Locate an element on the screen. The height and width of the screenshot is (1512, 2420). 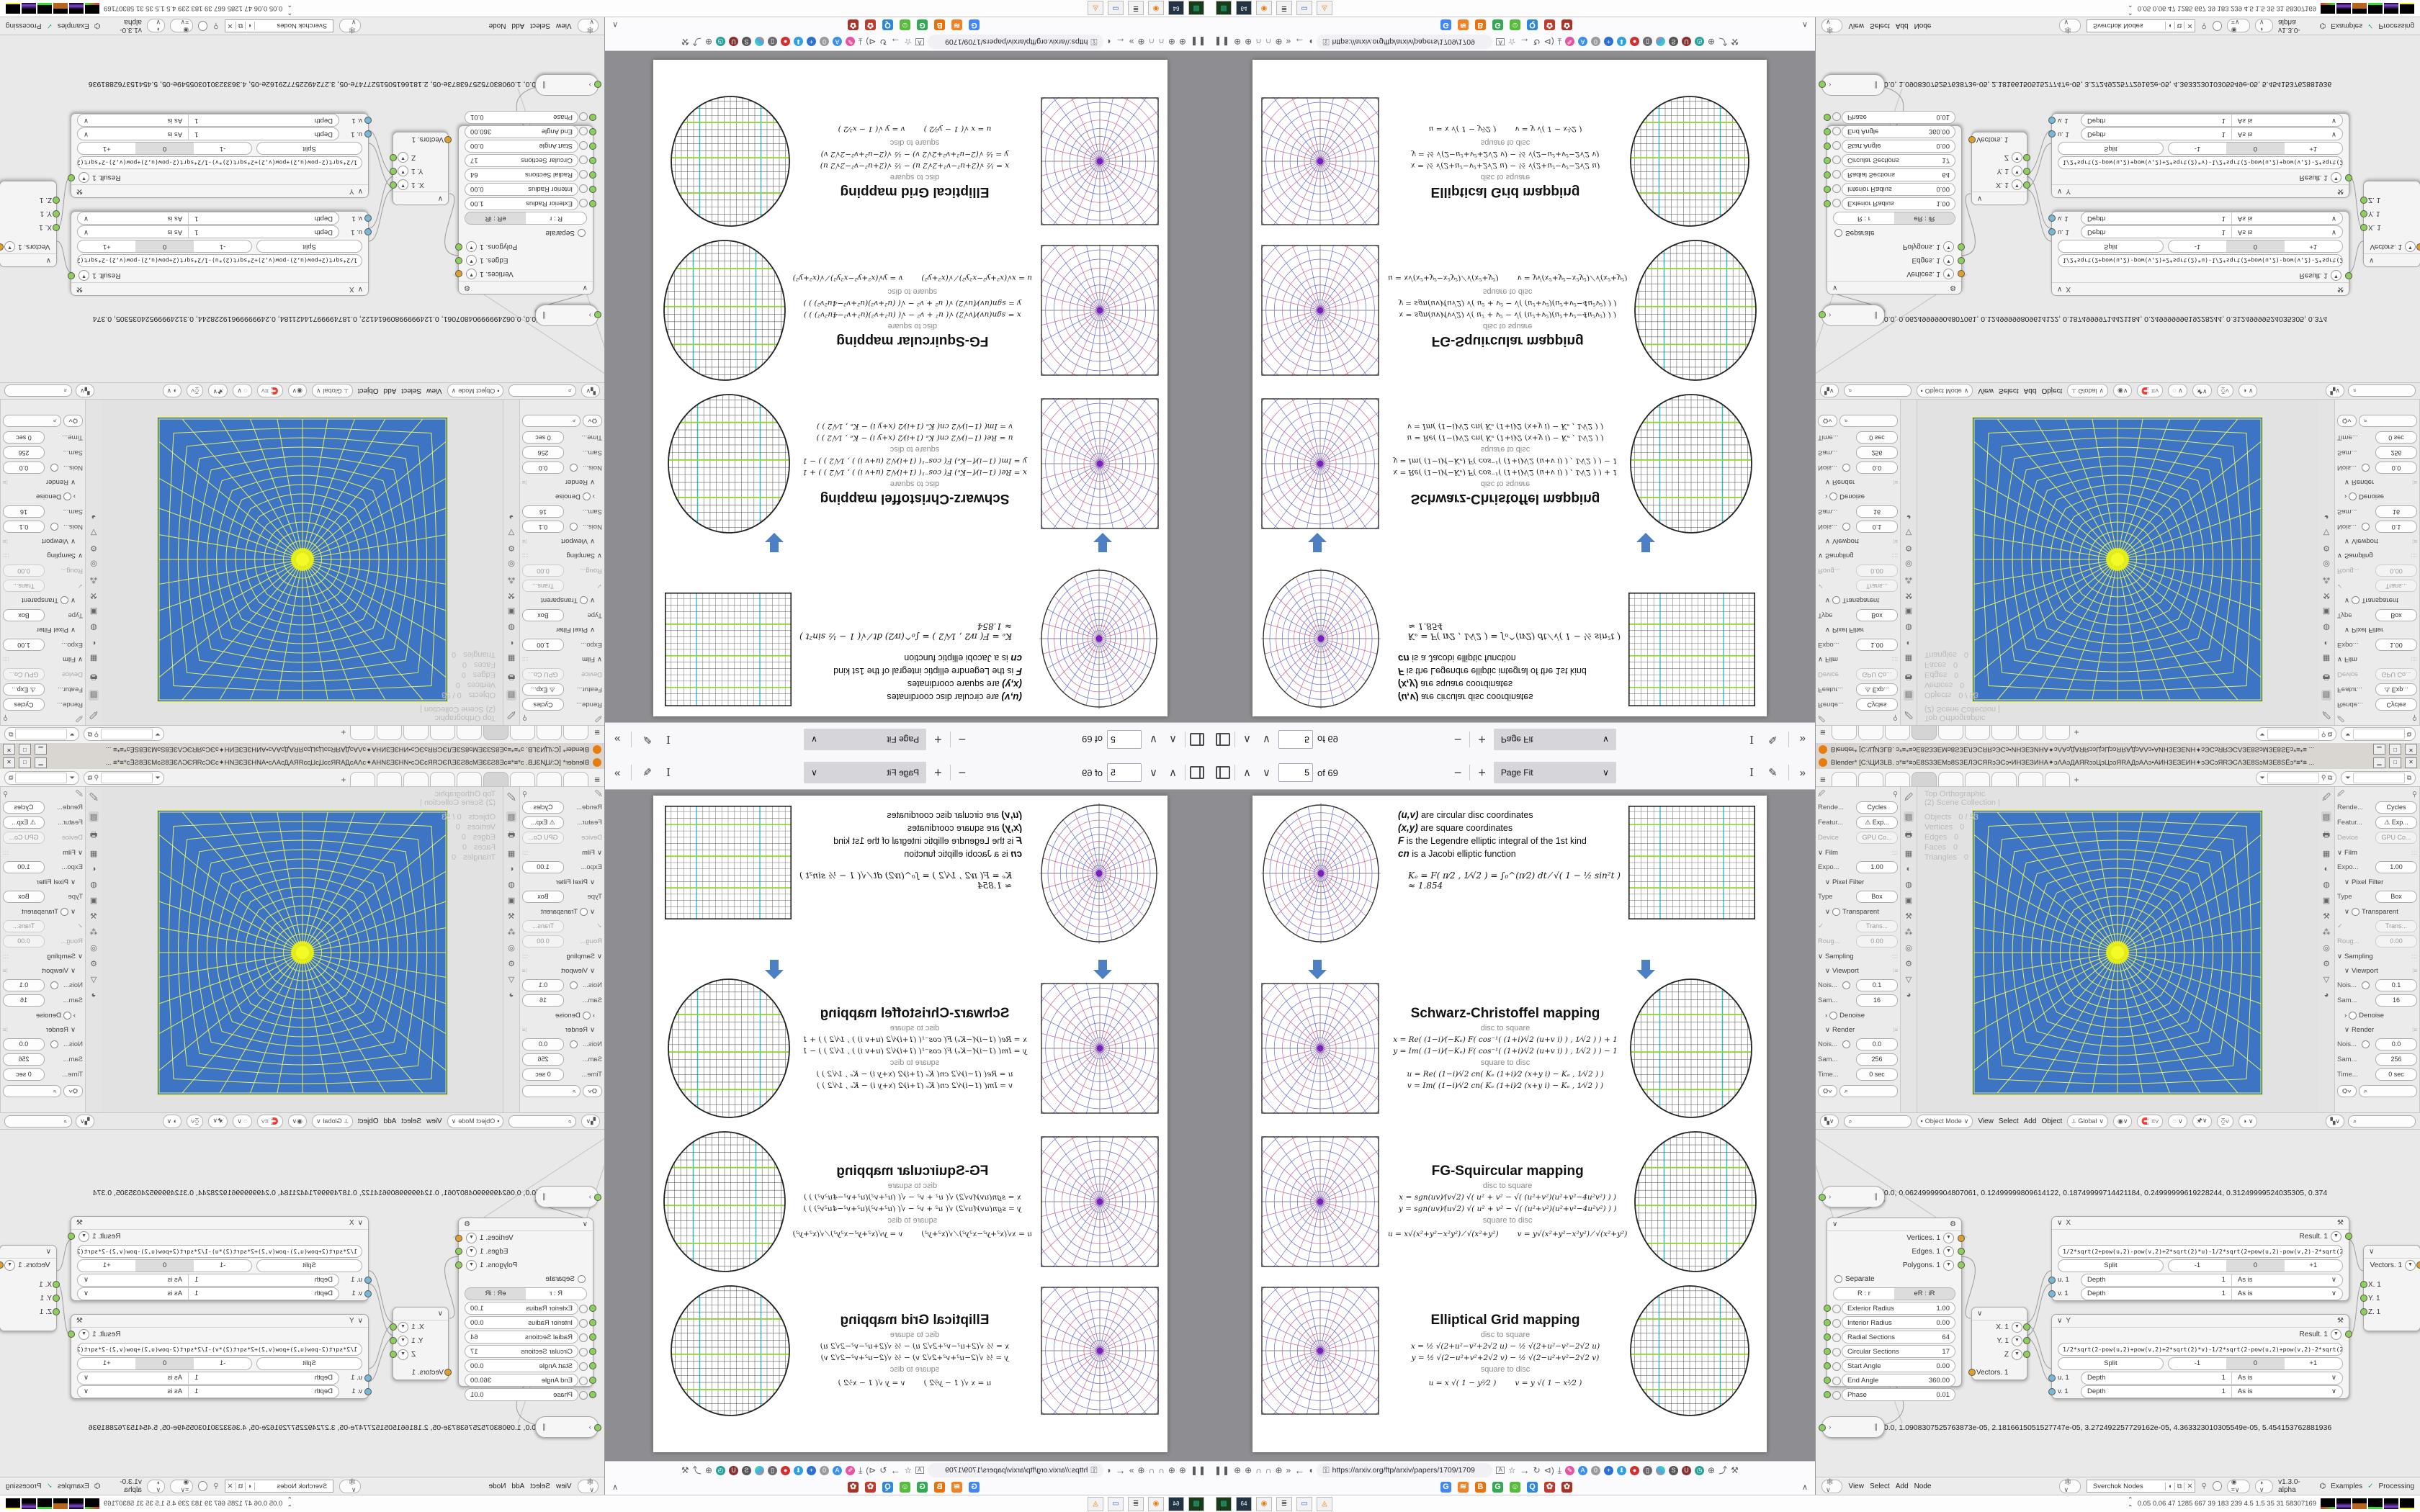
wrap-minus-button: -1 is located at coordinates (222, 1265).